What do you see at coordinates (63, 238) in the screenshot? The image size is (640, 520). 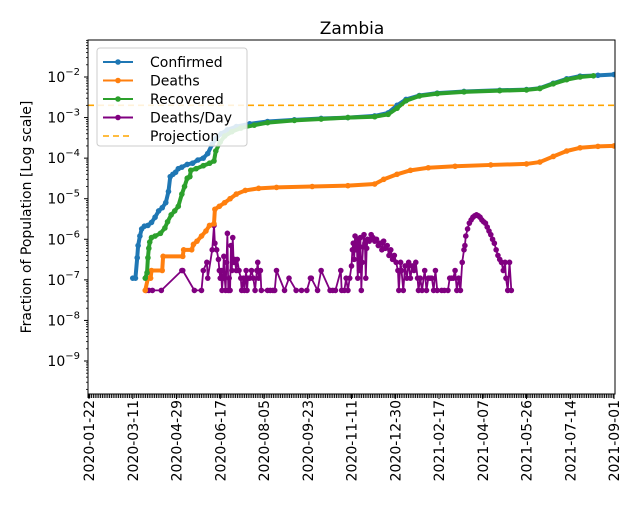 I see `y-tick-label: 10−6` at bounding box center [63, 238].